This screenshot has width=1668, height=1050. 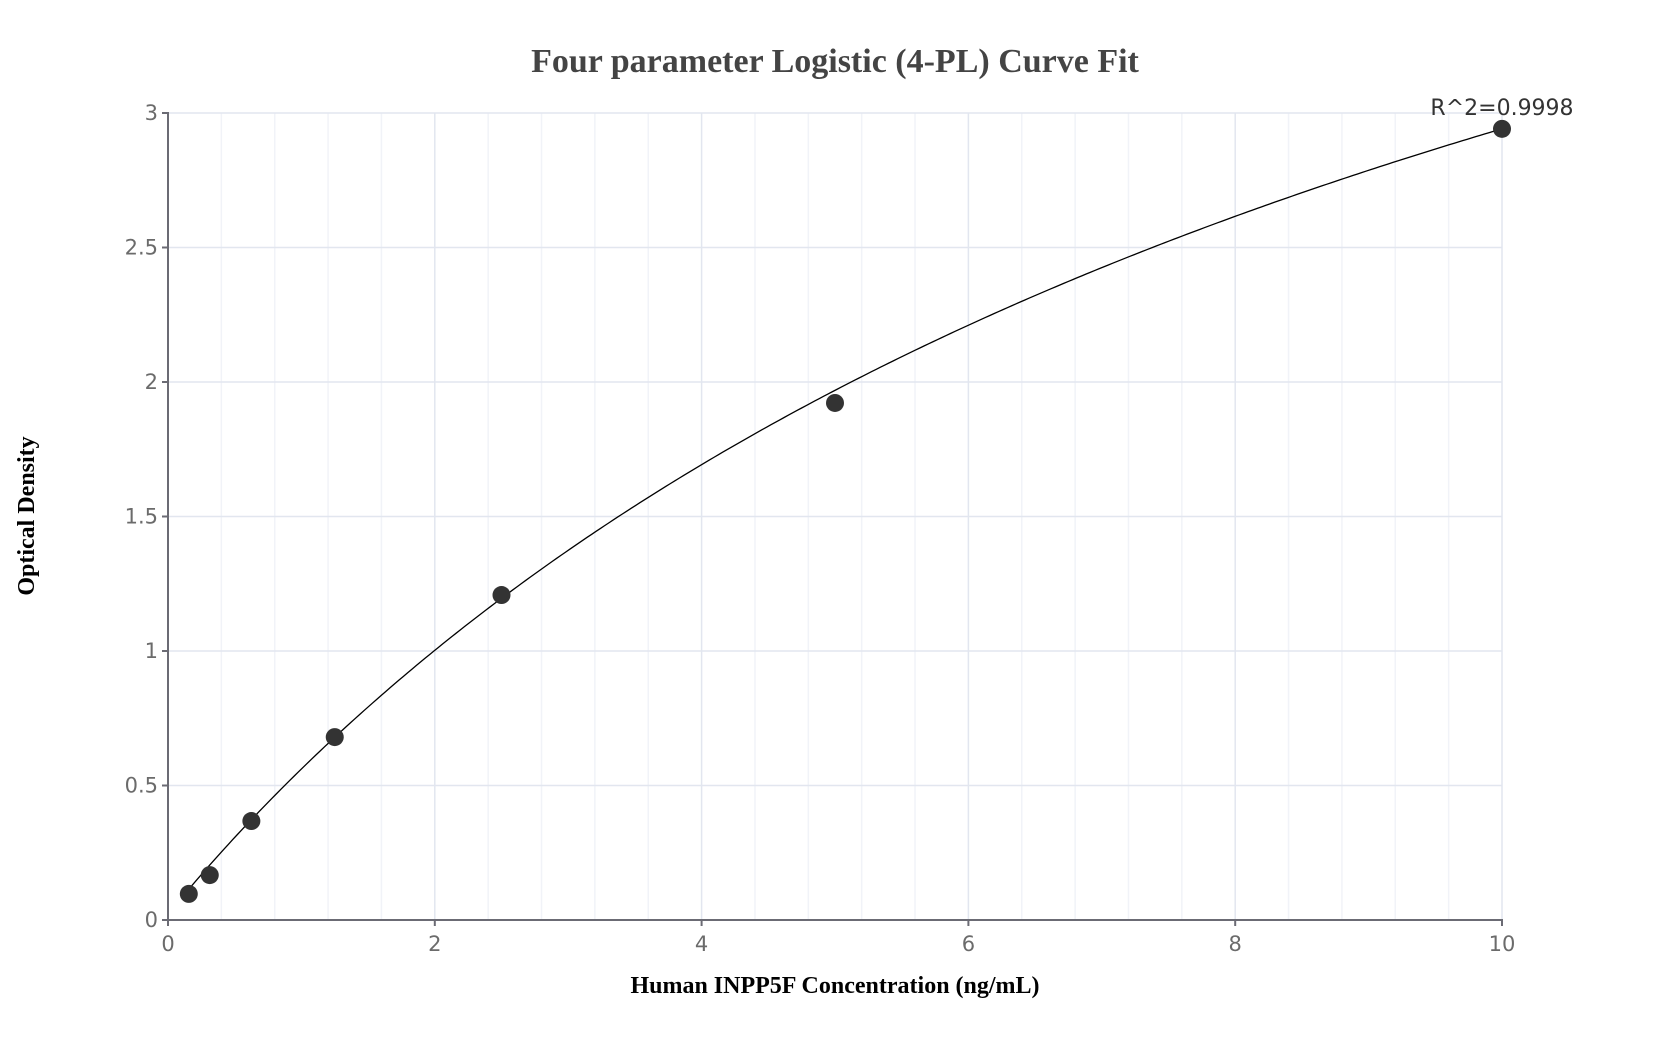 What do you see at coordinates (701, 944) in the screenshot?
I see `x-tick-label: 4` at bounding box center [701, 944].